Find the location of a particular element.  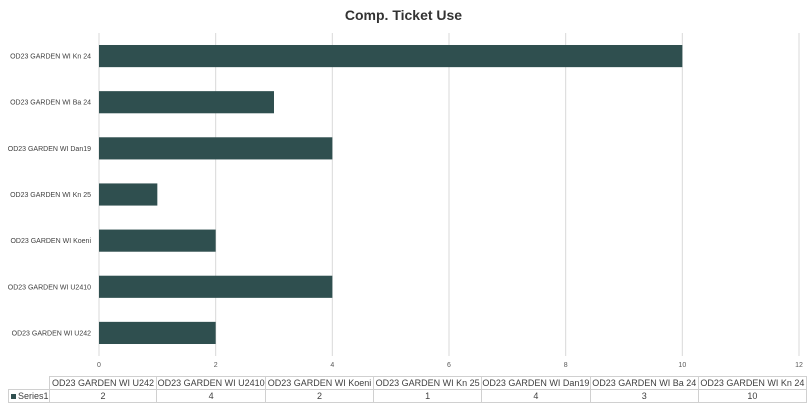

x-tick-labels: 0 2 4 6 8 10 12 is located at coordinates (450, 365).